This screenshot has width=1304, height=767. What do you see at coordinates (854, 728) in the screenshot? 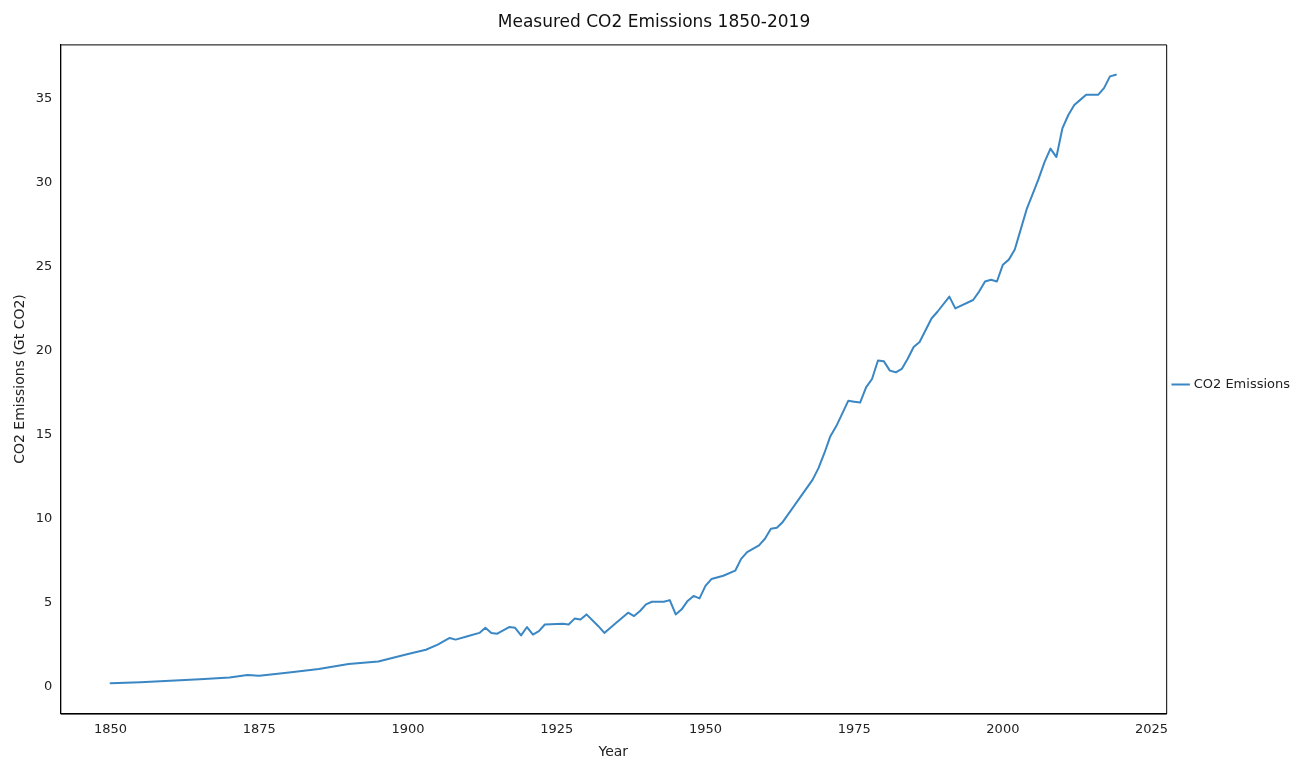
I see `x-tick-label: 1975` at bounding box center [854, 728].